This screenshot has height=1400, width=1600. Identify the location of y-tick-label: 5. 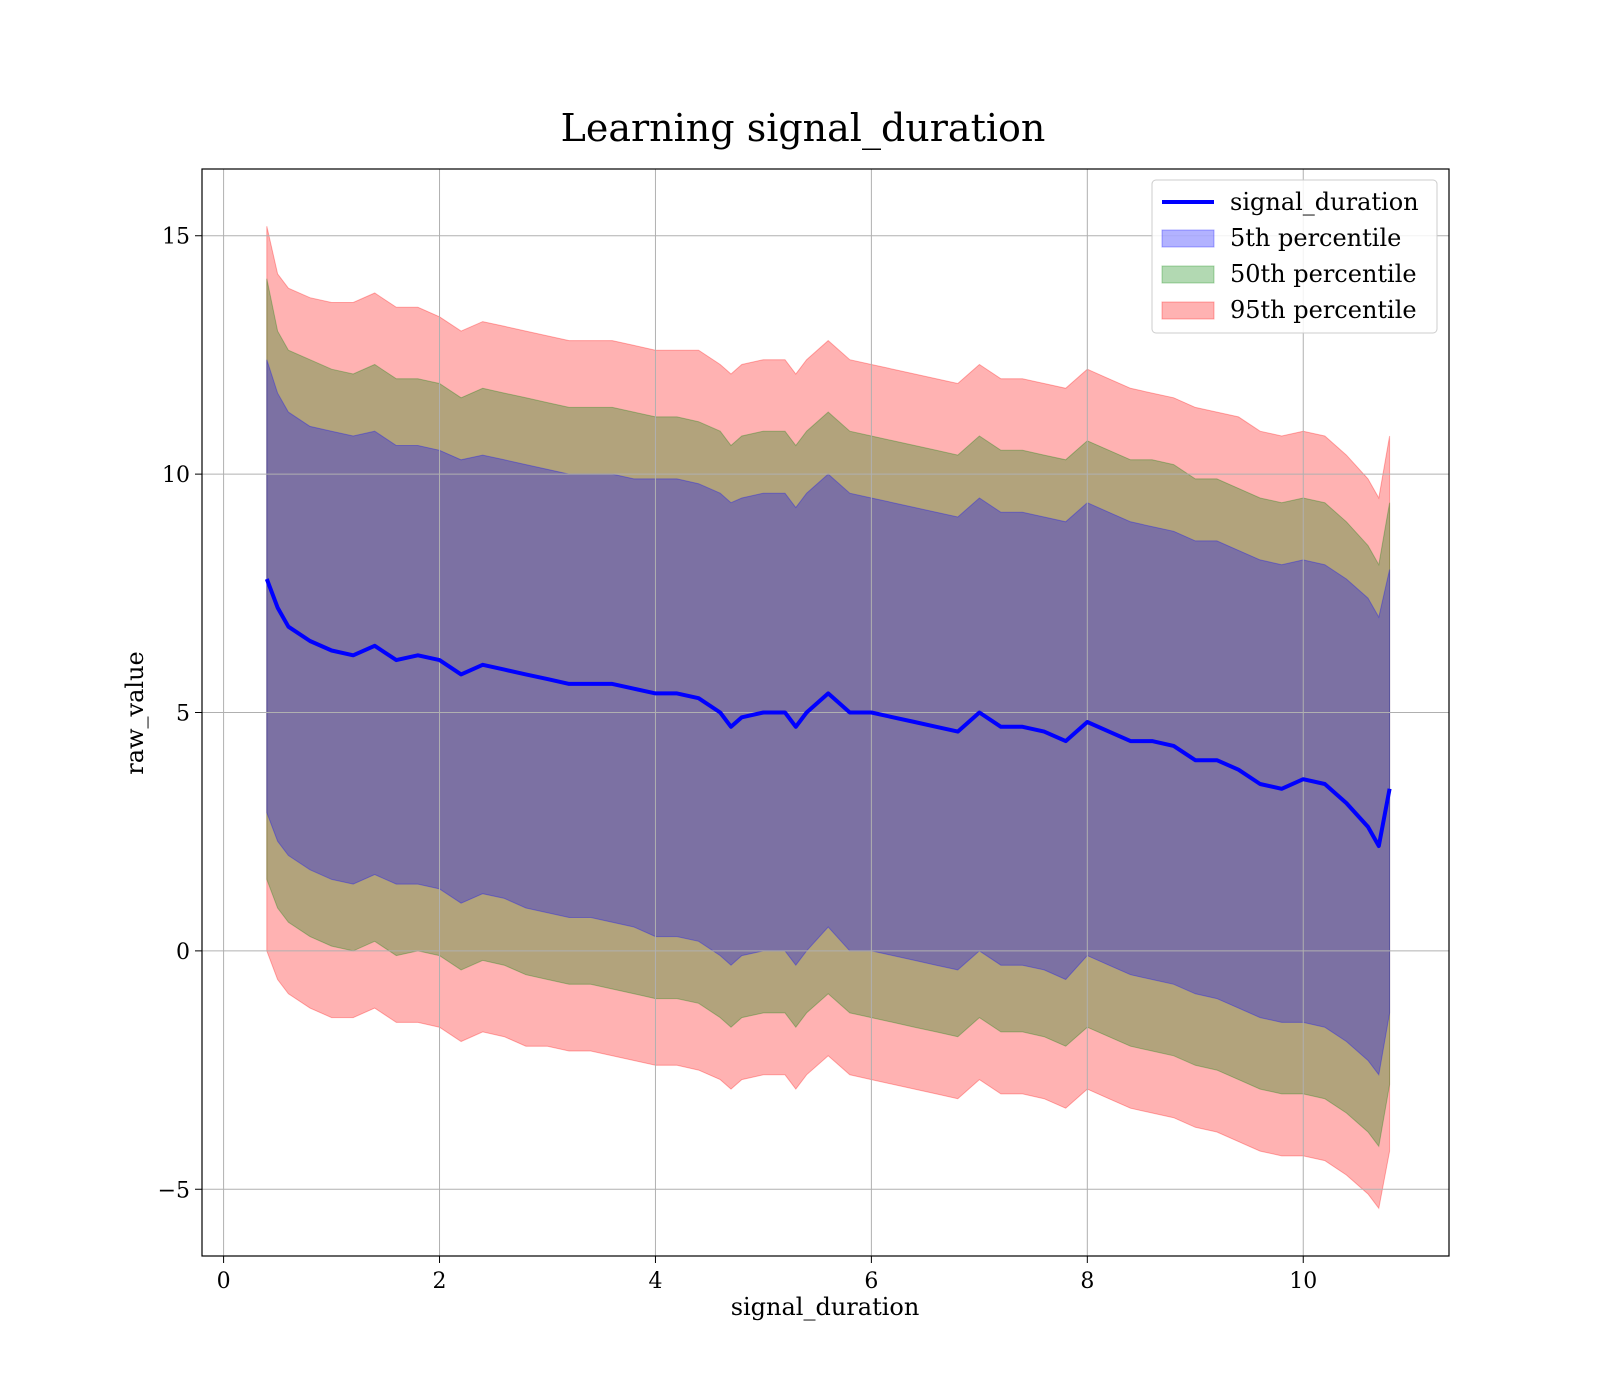
(183, 714).